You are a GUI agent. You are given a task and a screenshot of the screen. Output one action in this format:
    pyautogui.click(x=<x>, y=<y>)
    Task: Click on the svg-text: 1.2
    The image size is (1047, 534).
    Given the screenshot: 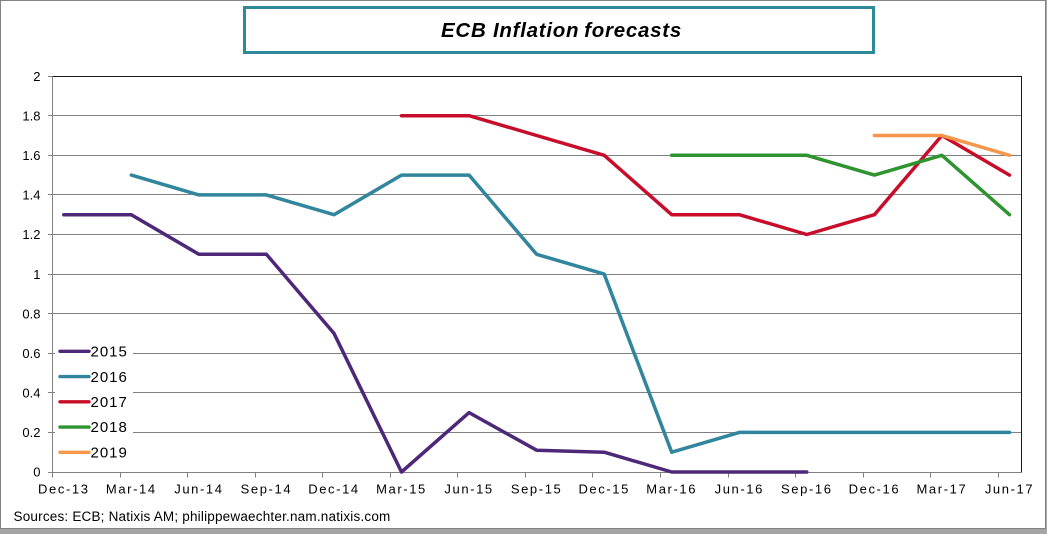 What is the action you would take?
    pyautogui.click(x=31, y=234)
    